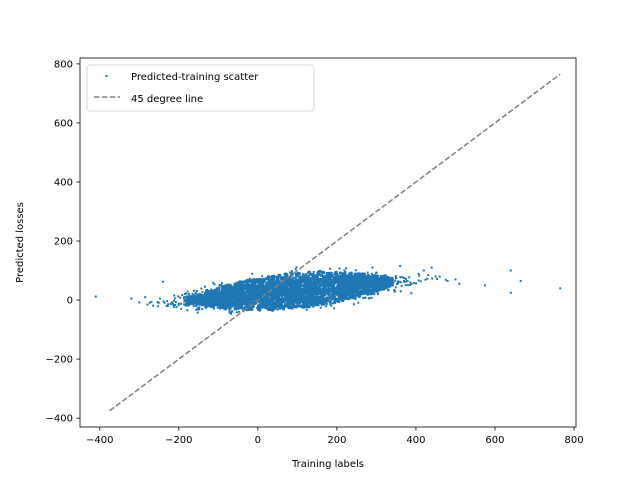 The height and width of the screenshot is (480, 640). I want to click on legend-label-scatter: Predicted-training scatter, so click(195, 77).